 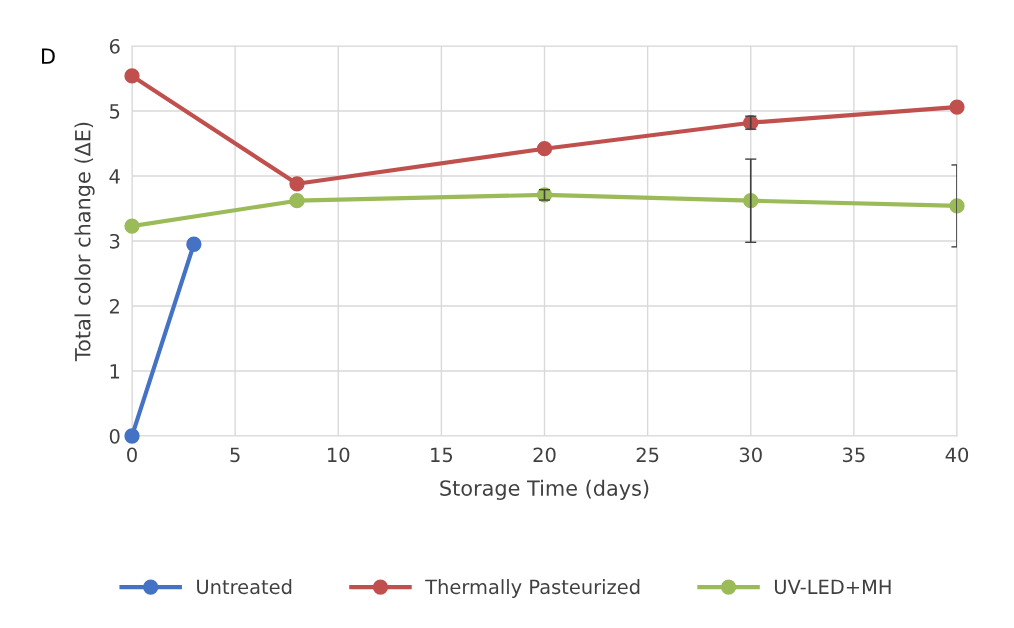 What do you see at coordinates (750, 455) in the screenshot?
I see `x-tick-label: 30` at bounding box center [750, 455].